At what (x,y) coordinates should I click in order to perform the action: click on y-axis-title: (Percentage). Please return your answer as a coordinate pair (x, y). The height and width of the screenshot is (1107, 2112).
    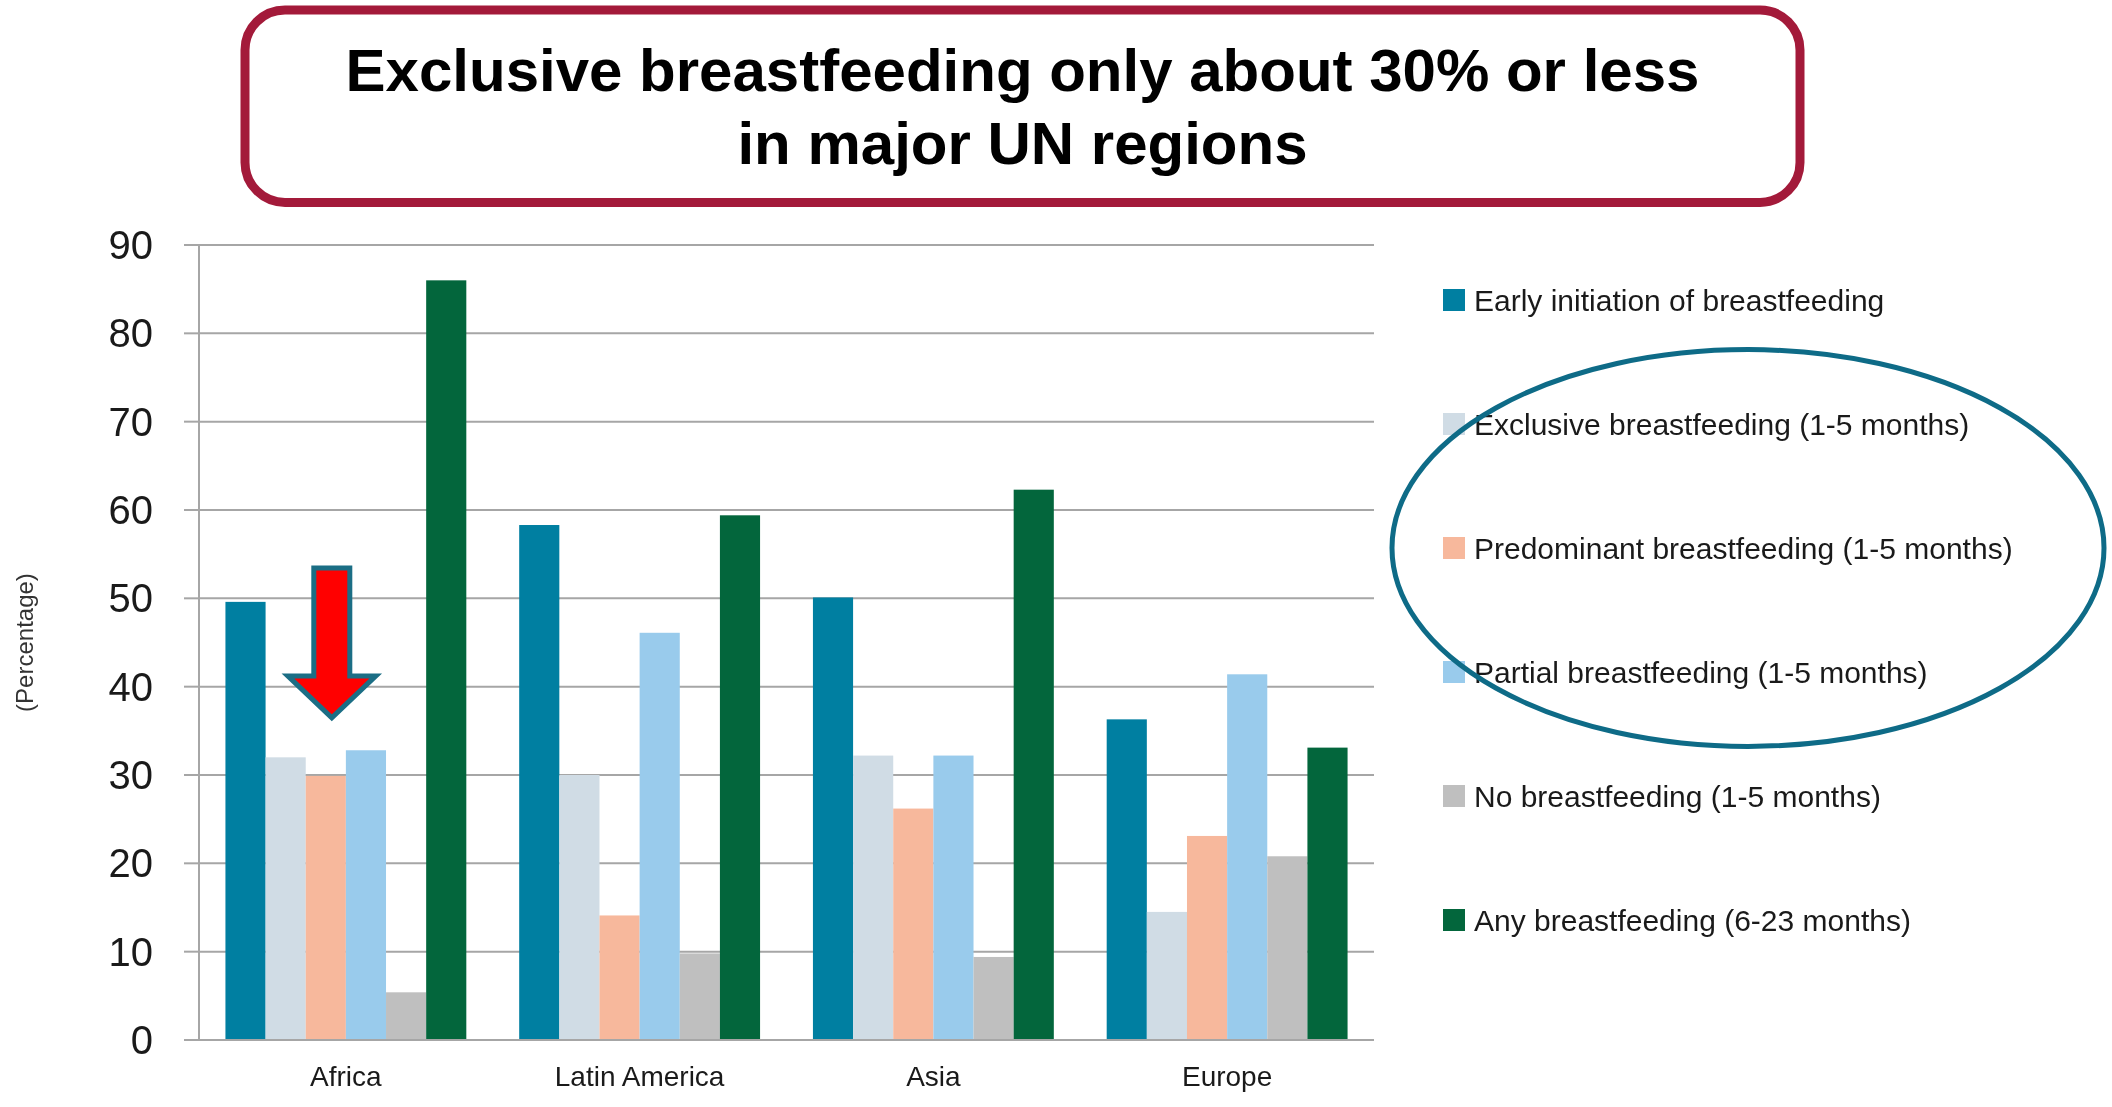
    Looking at the image, I should click on (24, 642).